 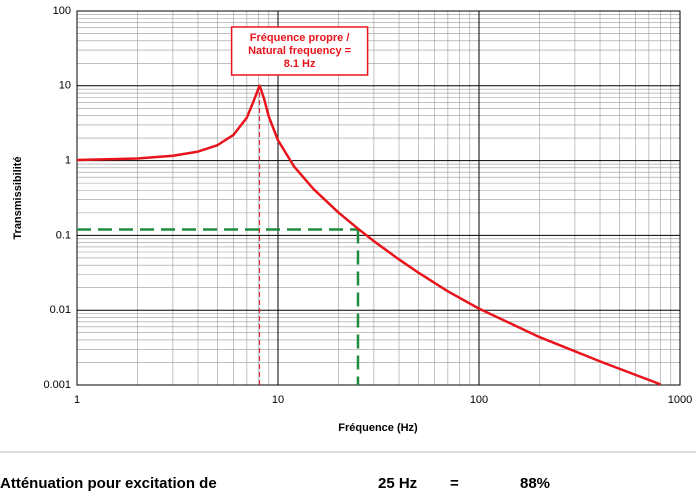 I want to click on y-tick-label: 100, so click(x=62, y=11).